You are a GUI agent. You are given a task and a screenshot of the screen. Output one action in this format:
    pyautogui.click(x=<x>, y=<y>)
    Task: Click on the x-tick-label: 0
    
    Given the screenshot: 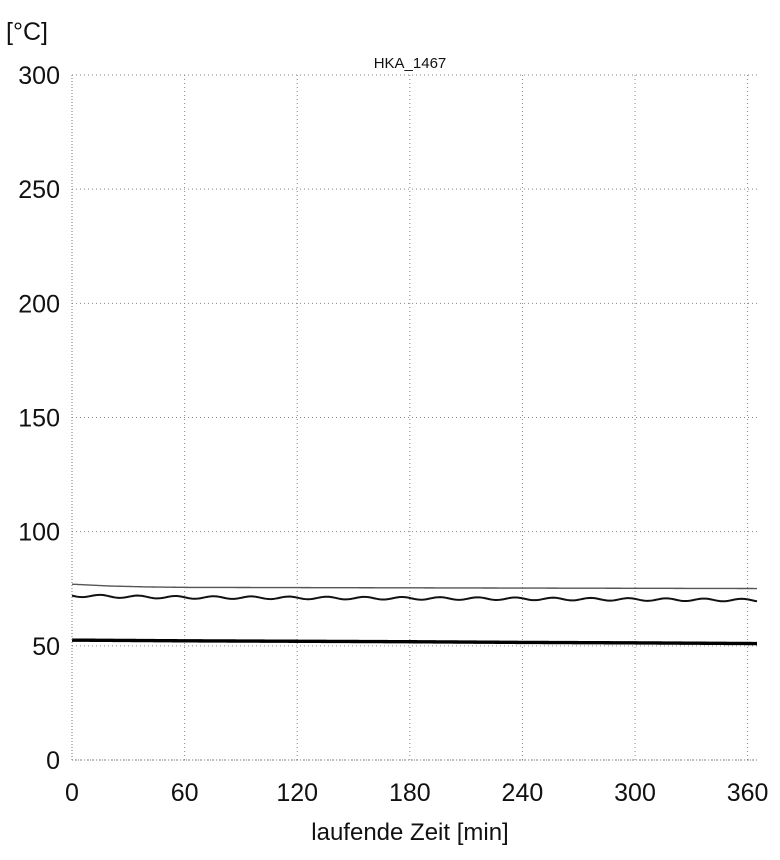 What is the action you would take?
    pyautogui.click(x=72, y=793)
    